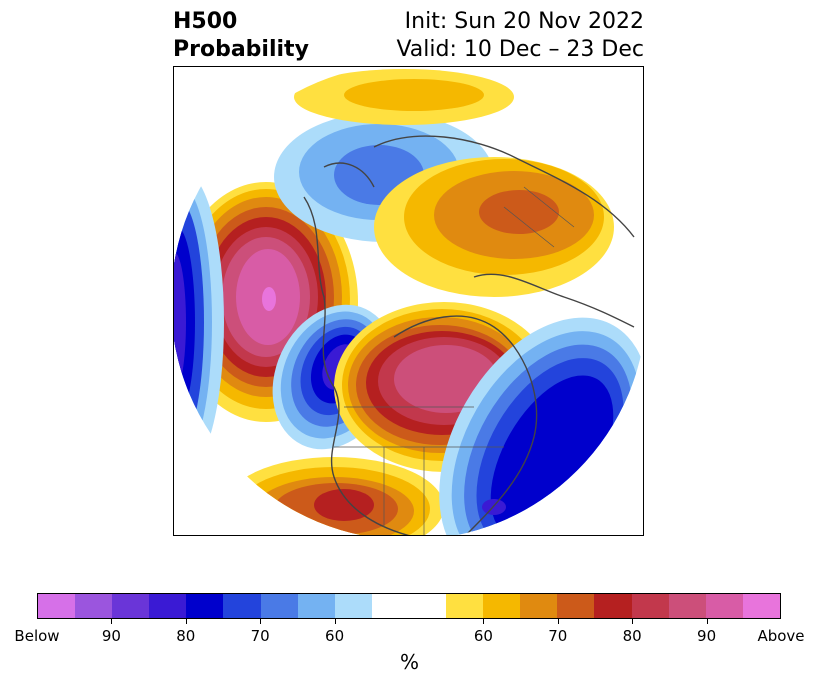 The image size is (819, 686). Describe the element at coordinates (205, 21) in the screenshot. I see `title-variable: H500` at that location.